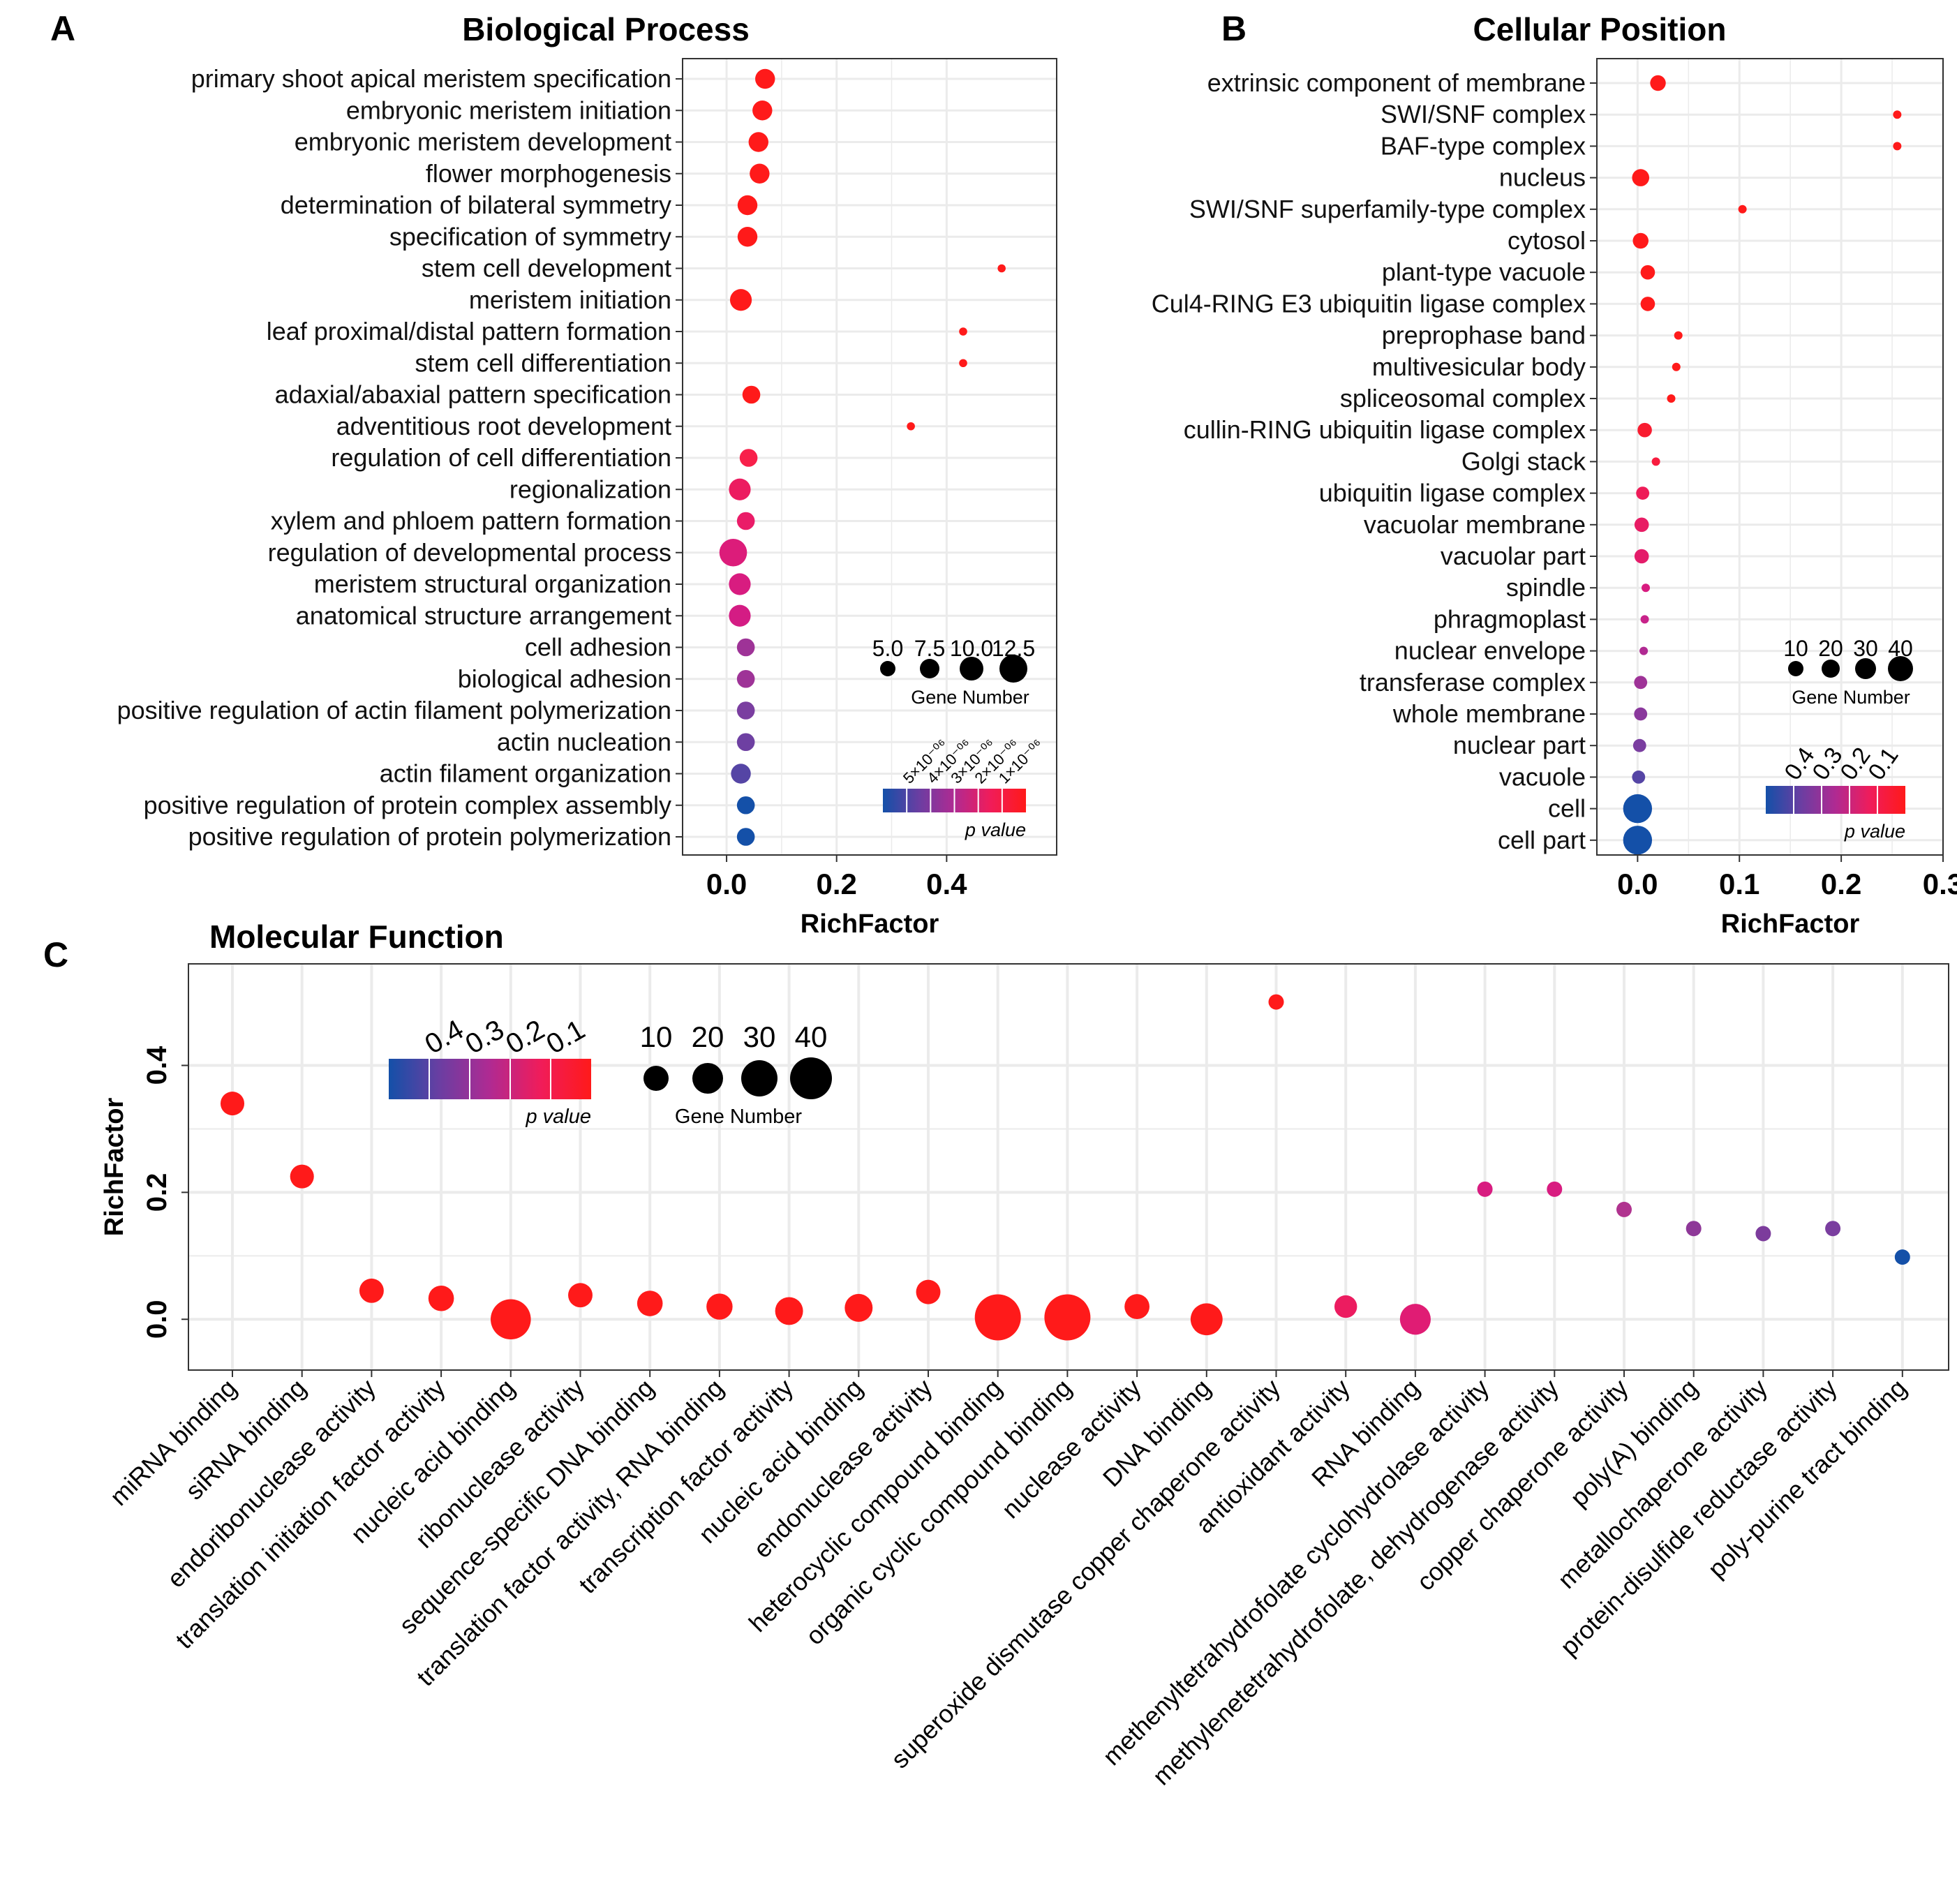  What do you see at coordinates (1742, 209) in the screenshot?
I see `cp-point-swi-snf-superfamily-type-complex` at bounding box center [1742, 209].